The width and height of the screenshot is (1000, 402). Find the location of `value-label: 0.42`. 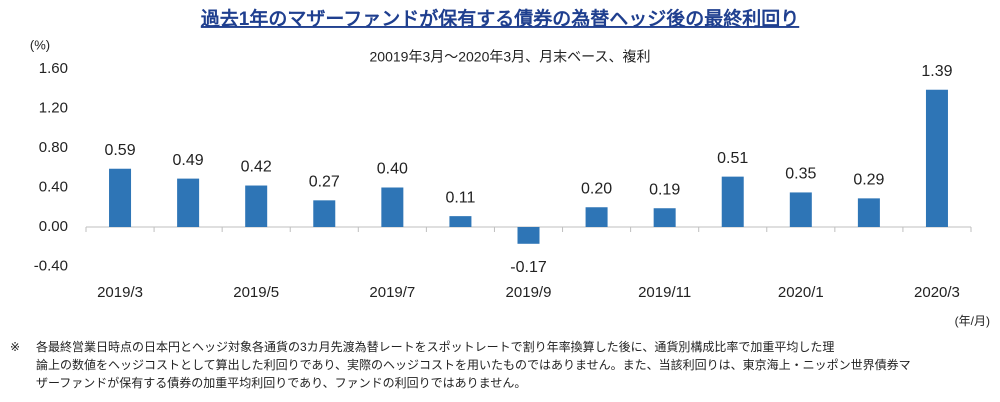

value-label: 0.42 is located at coordinates (256, 167).